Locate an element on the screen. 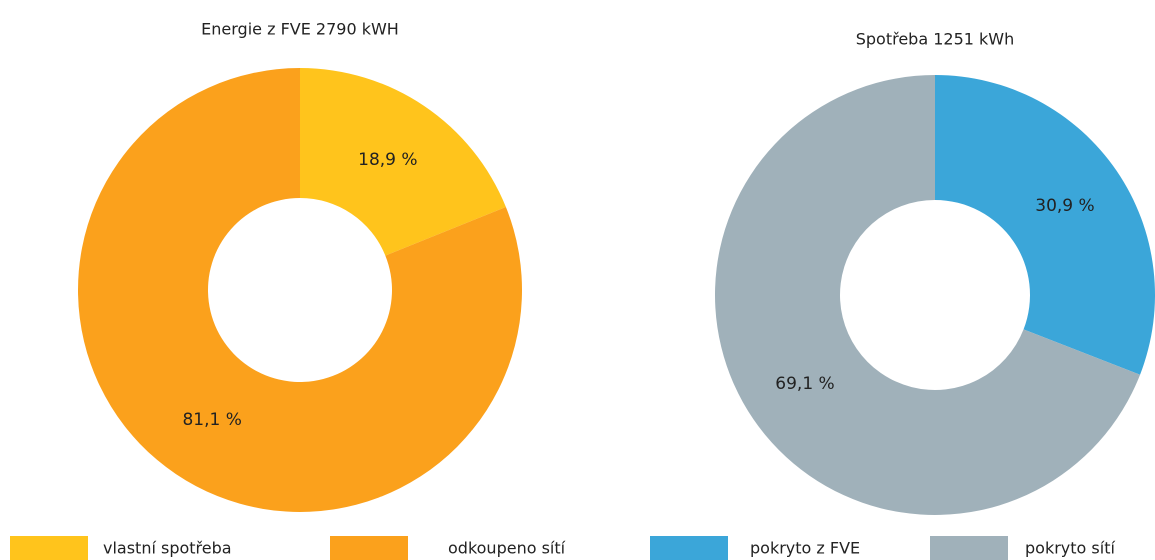 The image size is (1155, 560). legend-label: pokryto sítí is located at coordinates (1070, 548).